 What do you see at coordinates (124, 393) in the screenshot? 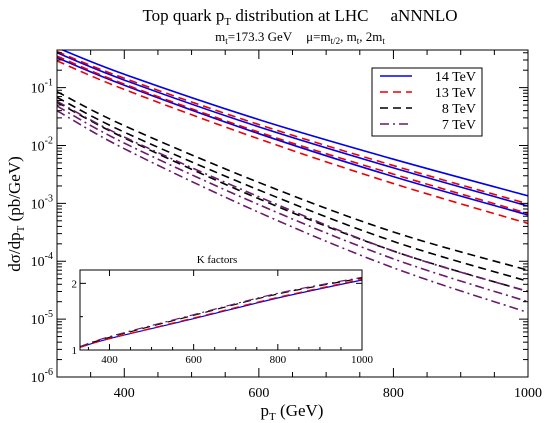
I see `x-tick-label-400: 400` at bounding box center [124, 393].